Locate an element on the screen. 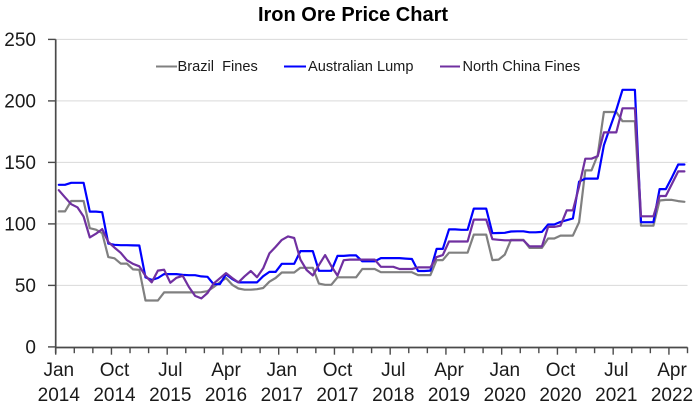  svg-text: 250 is located at coordinates (20, 40).